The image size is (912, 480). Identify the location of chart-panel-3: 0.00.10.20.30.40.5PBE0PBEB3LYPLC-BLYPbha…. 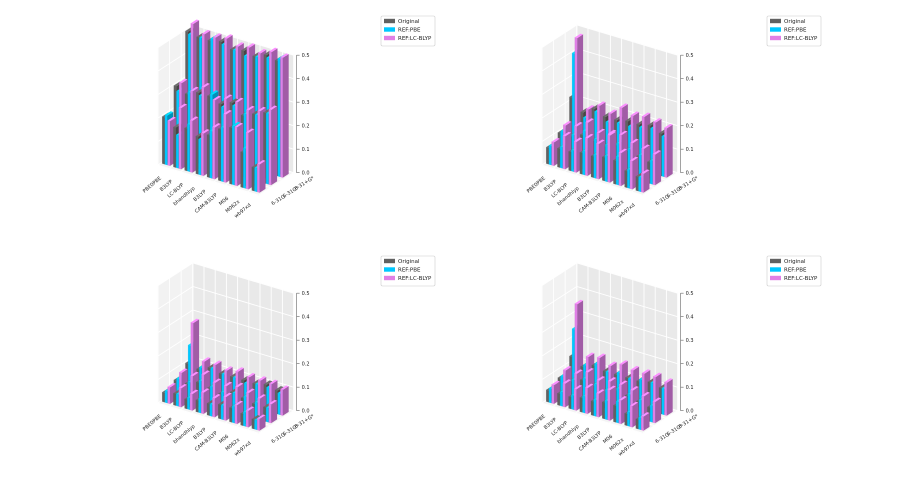
(229, 360).